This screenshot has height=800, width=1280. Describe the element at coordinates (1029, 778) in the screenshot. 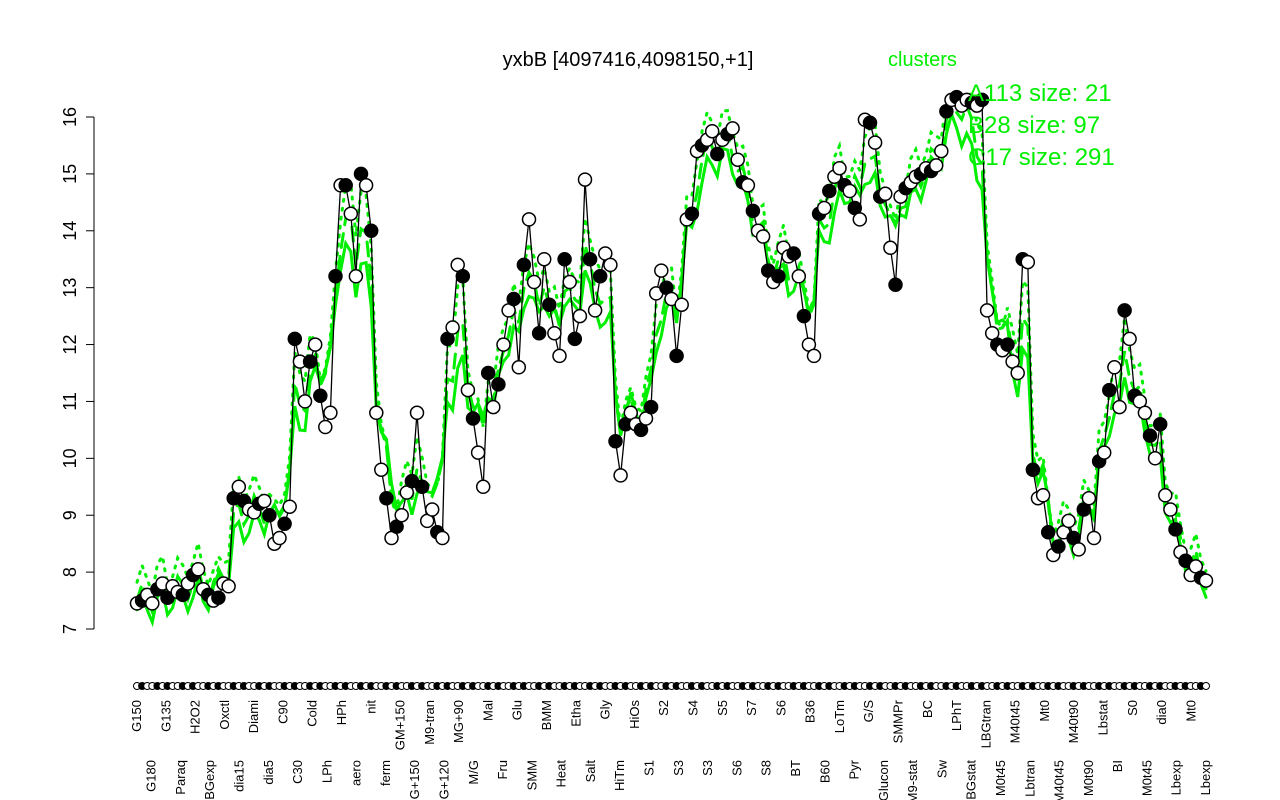

I see `x-tick-label: Lbtran` at that location.